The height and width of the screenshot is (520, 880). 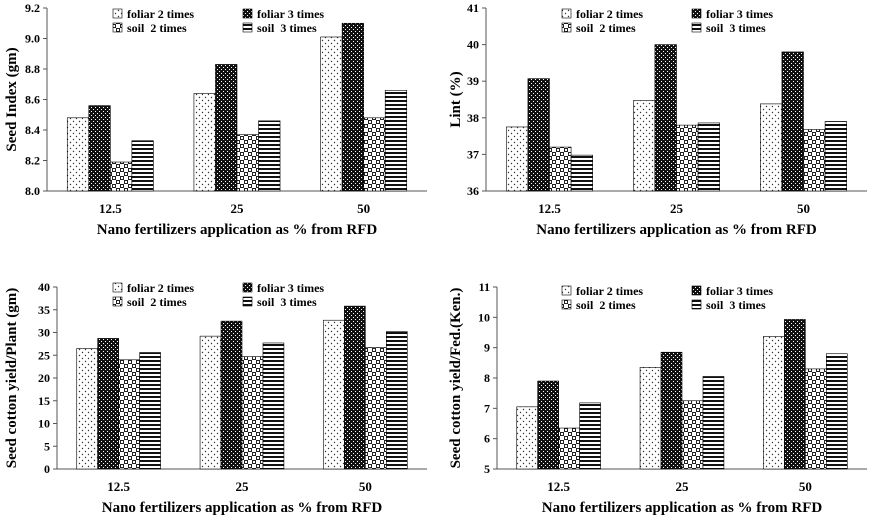 What do you see at coordinates (487, 408) in the screenshot?
I see `y-tick-label: 7` at bounding box center [487, 408].